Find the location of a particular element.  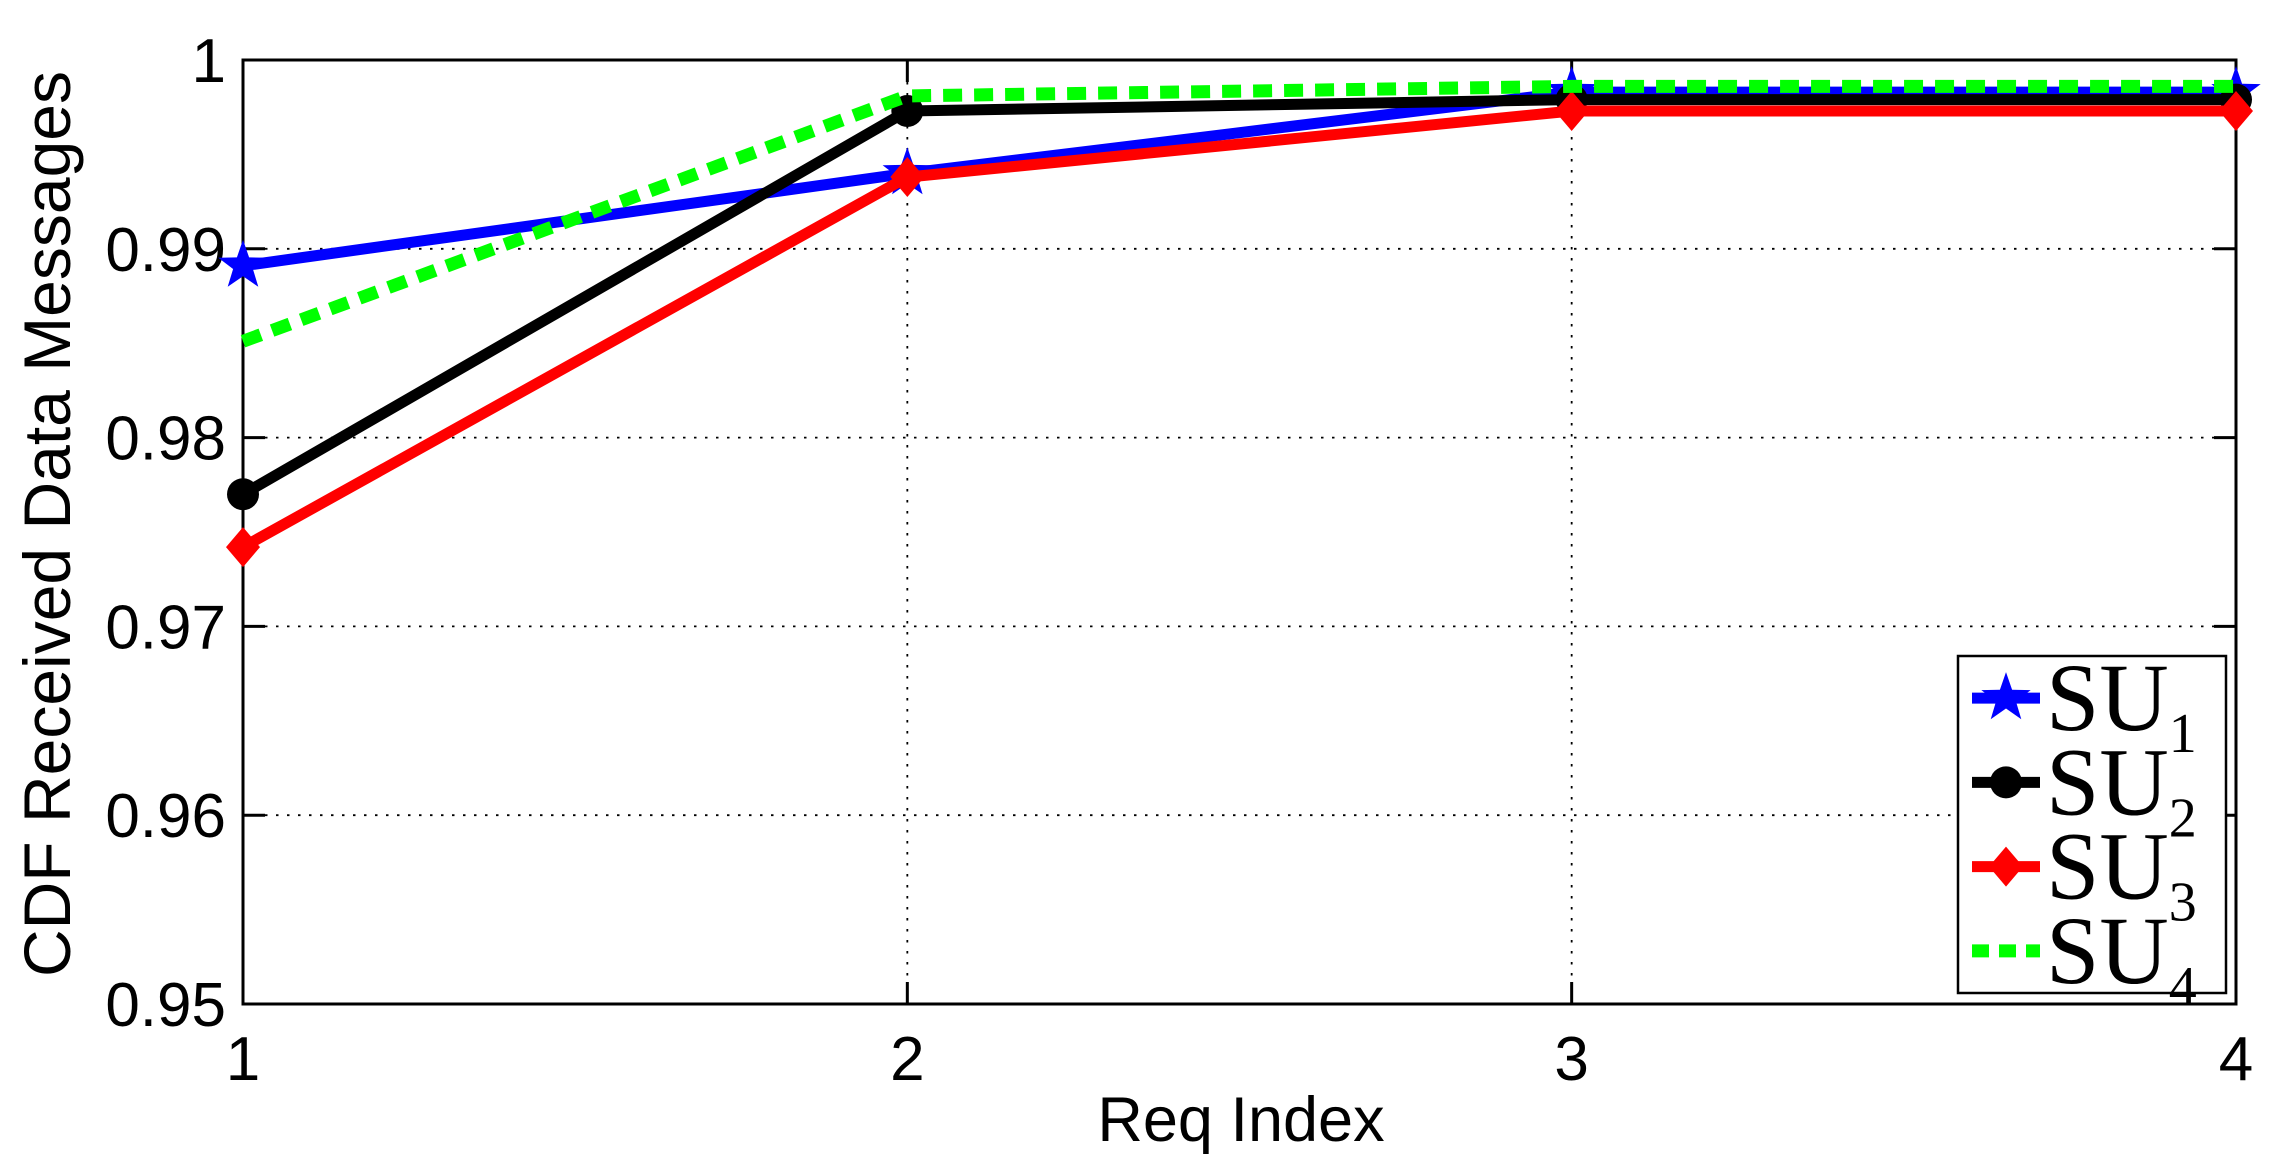

legend-label-subscript-SU3: 3 is located at coordinates (2183, 903).